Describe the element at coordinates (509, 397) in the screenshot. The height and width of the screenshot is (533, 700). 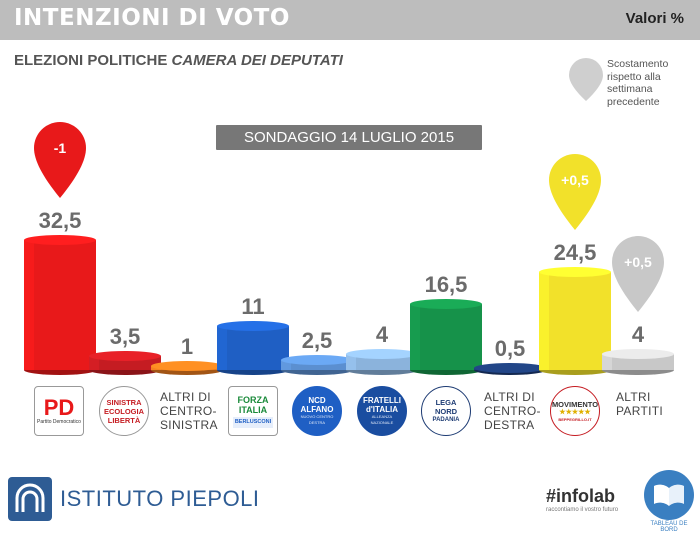
I see `altri-cd-line: ALTRI DI` at that location.